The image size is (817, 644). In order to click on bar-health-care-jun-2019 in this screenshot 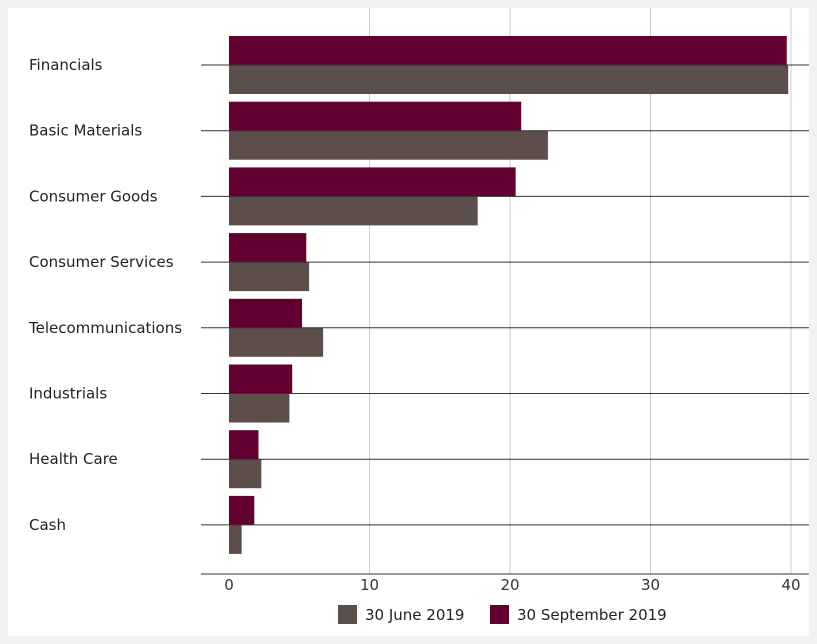, I will do `click(245, 474)`.